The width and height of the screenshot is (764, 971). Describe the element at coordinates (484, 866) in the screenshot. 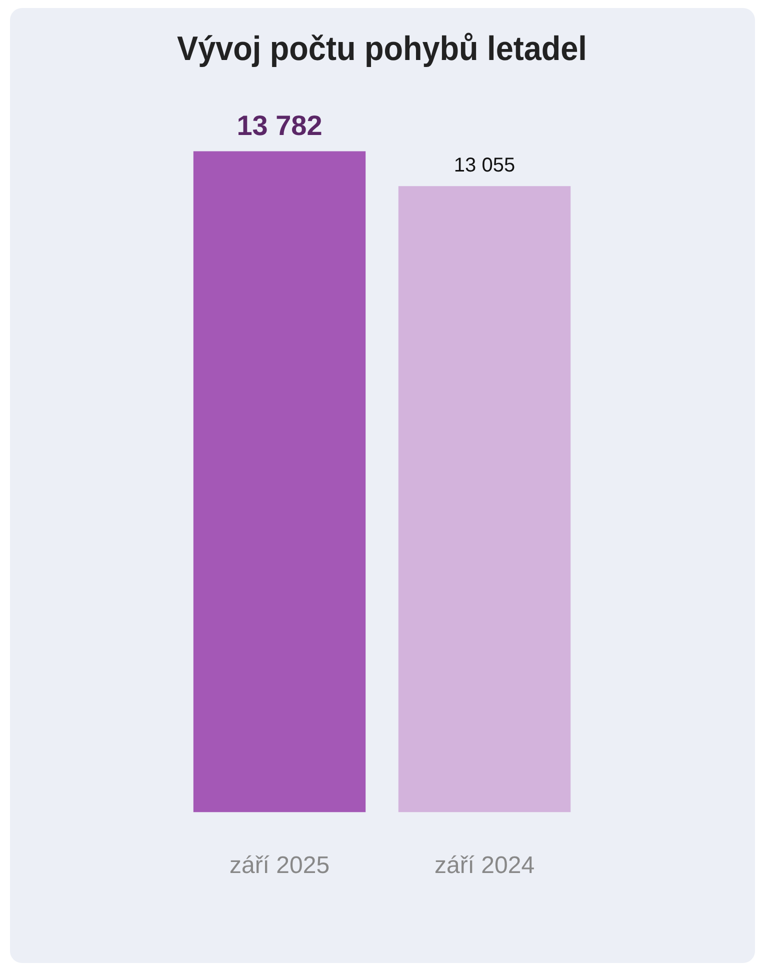

I see `x-tick-label: září 2024` at that location.